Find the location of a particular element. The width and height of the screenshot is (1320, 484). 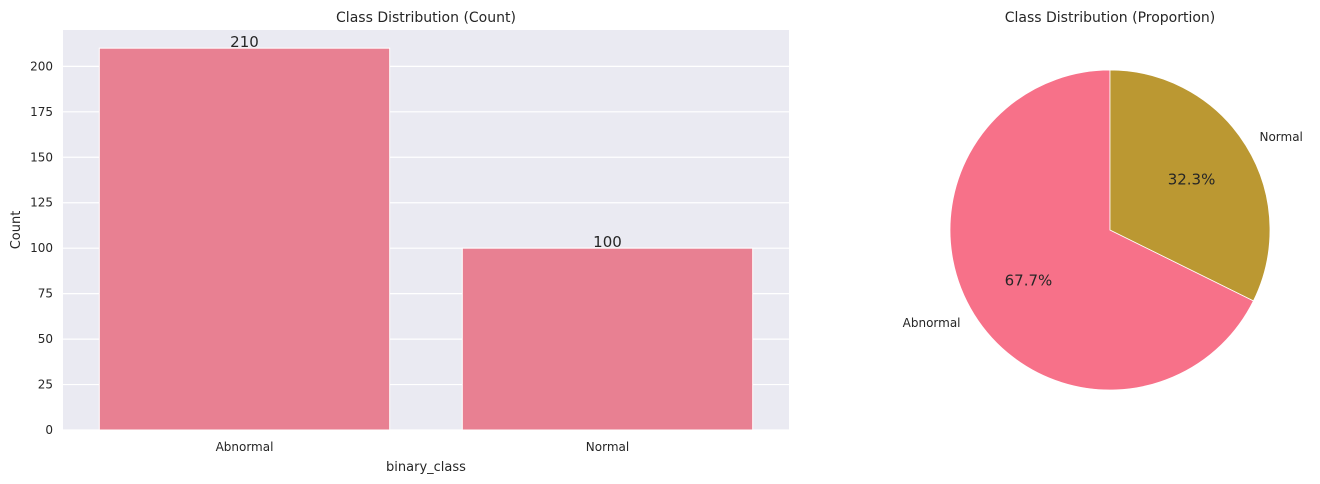

pie-labels: Abnormal 67.7% Normal 32.3% is located at coordinates (1103, 230).